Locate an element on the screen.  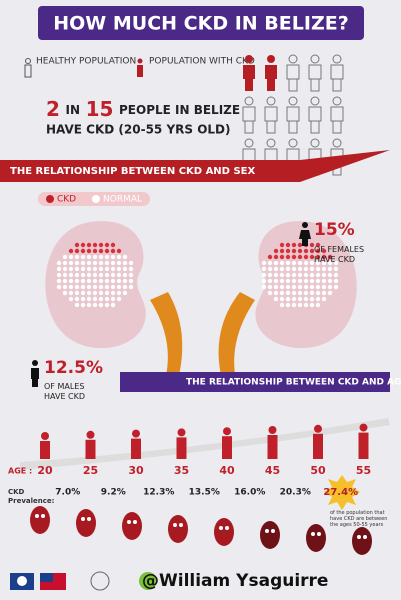
key-normal: NORMAL is located at coordinates (122, 200).